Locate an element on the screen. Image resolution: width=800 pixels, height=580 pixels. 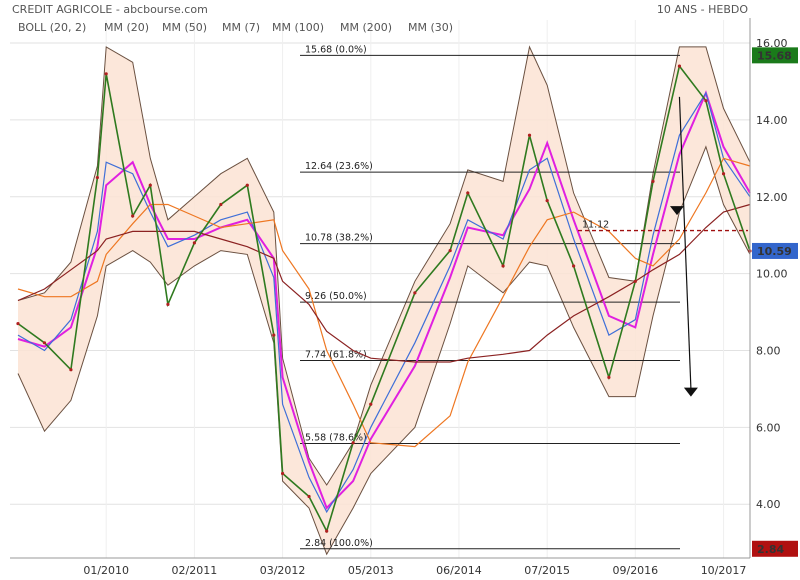
y-tick-label: 10.00 is located at coordinates (772, 274).